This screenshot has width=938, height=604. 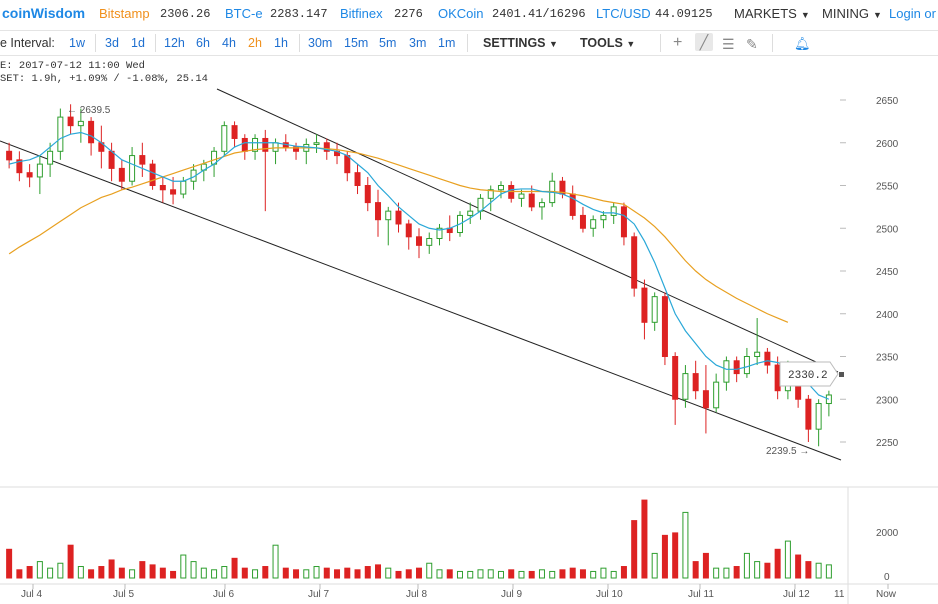 What do you see at coordinates (728, 44) in the screenshot?
I see `horizontal-lines-icon: ☰` at bounding box center [728, 44].